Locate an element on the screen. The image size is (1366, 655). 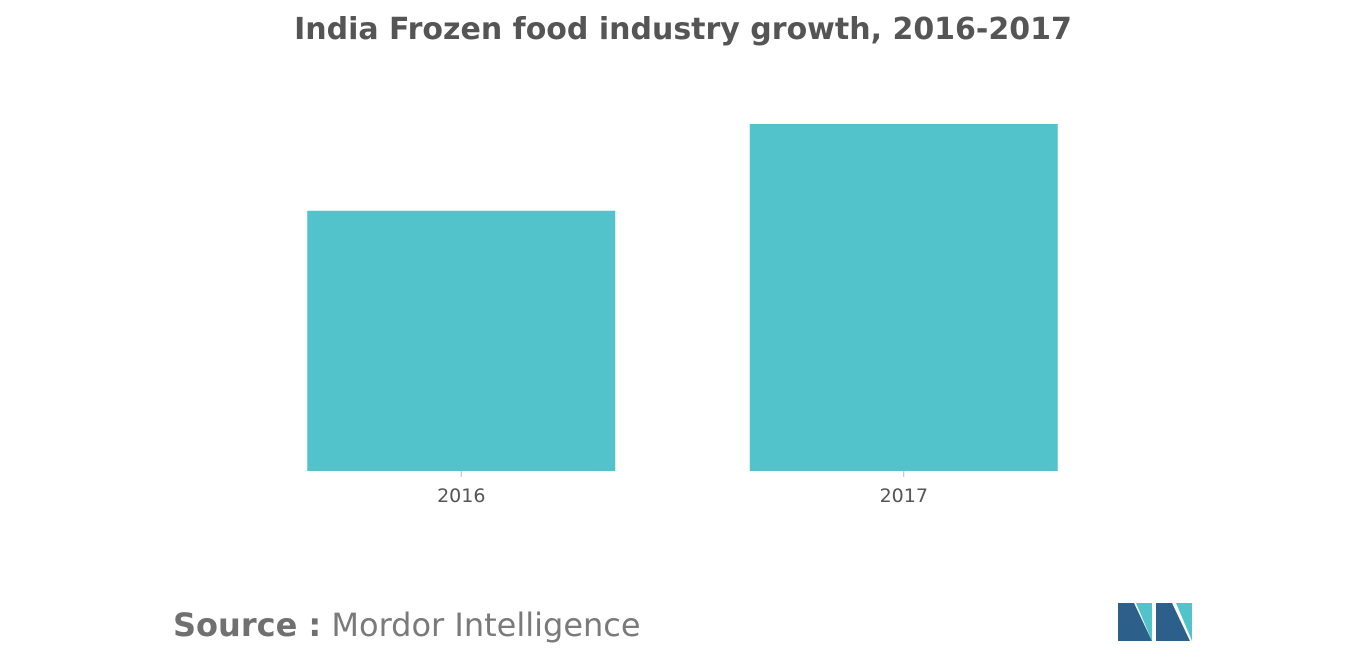
source-note: Source : Mordor Intelligence is located at coordinates (407, 625).